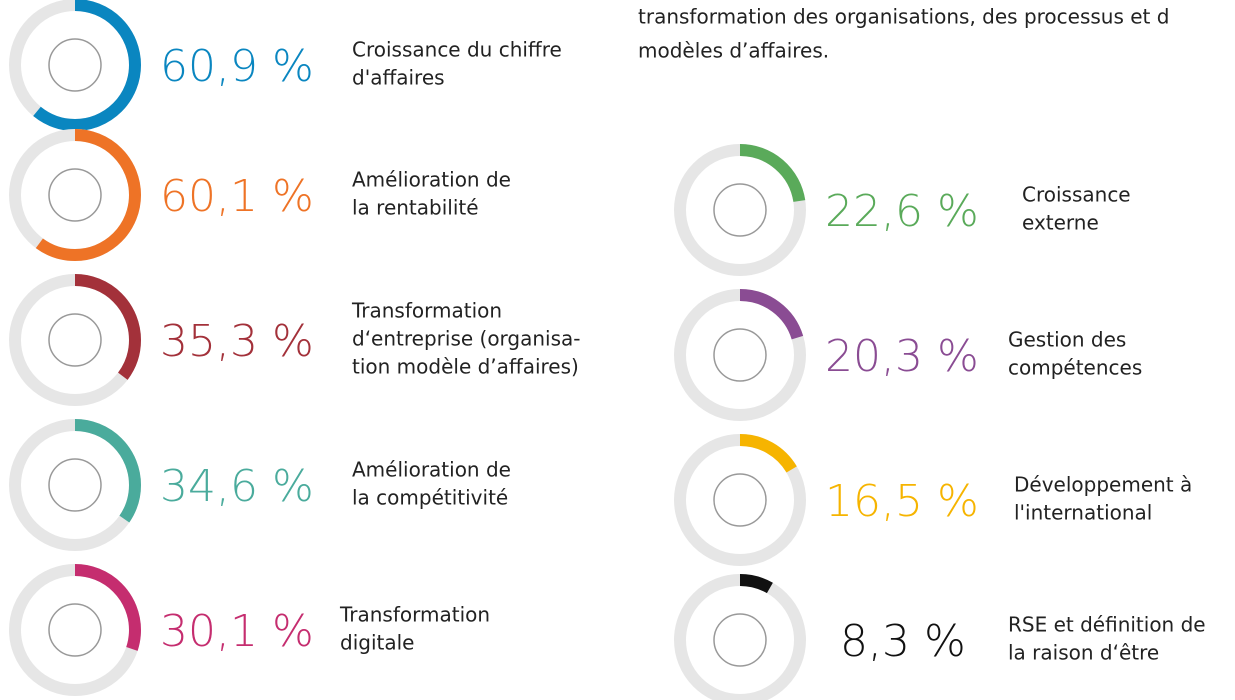 The width and height of the screenshot is (1235, 700). Describe the element at coordinates (1083, 513) in the screenshot. I see `label-line: l'international` at that location.